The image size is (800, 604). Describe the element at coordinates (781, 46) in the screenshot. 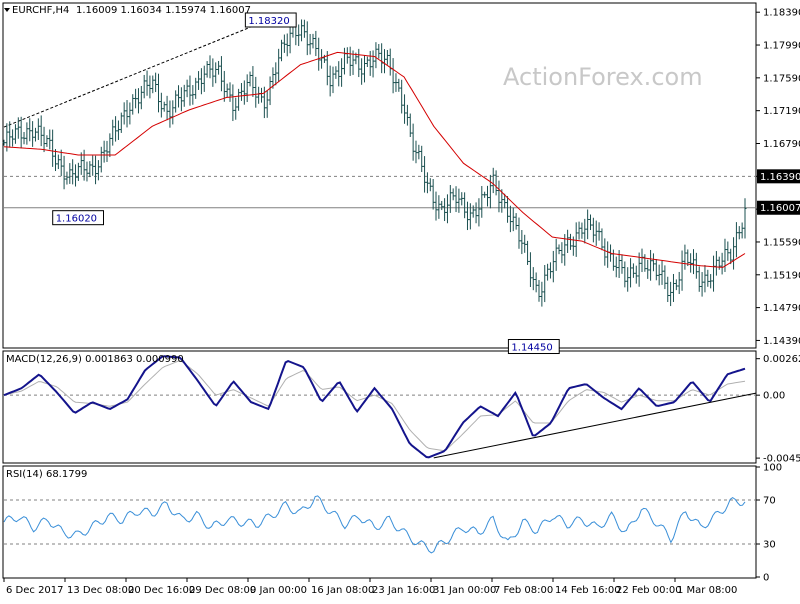

I see `price-axis-label: 1.17990` at that location.